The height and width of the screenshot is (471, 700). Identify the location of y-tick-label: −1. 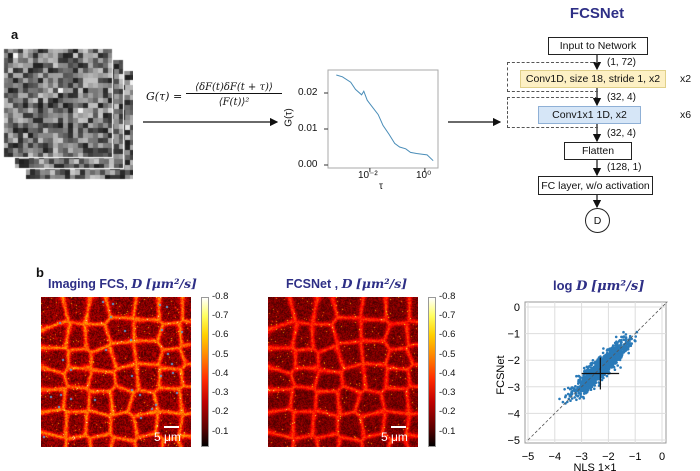
(513, 335).